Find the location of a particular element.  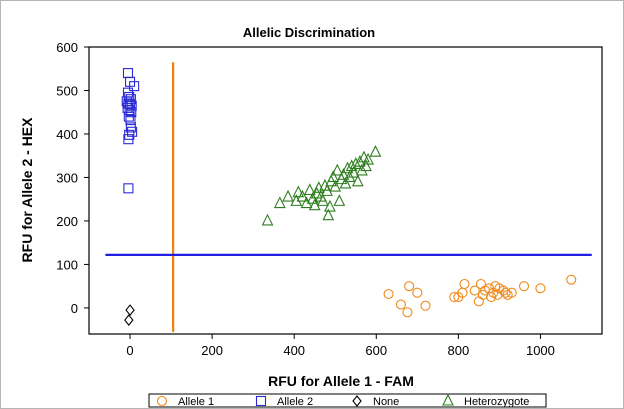

x-tick-label: 800 is located at coordinates (459, 350).